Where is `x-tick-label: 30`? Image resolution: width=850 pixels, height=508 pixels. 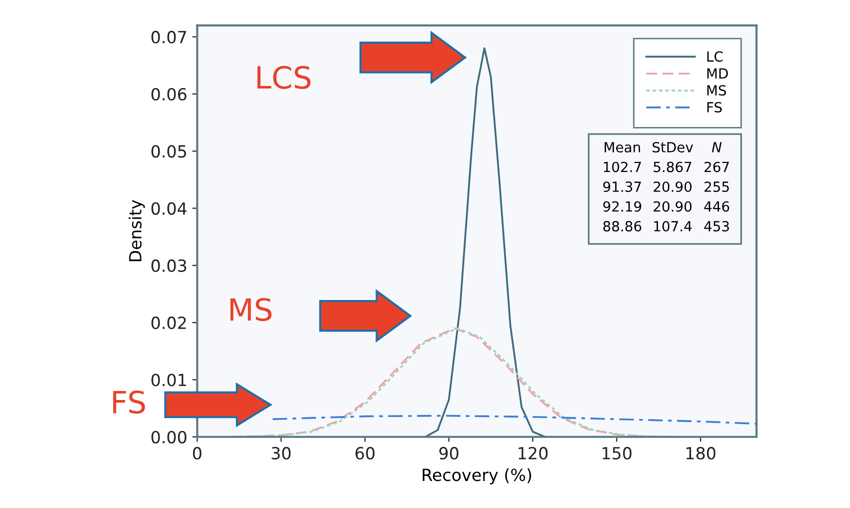
x-tick-label: 30 is located at coordinates (281, 453).